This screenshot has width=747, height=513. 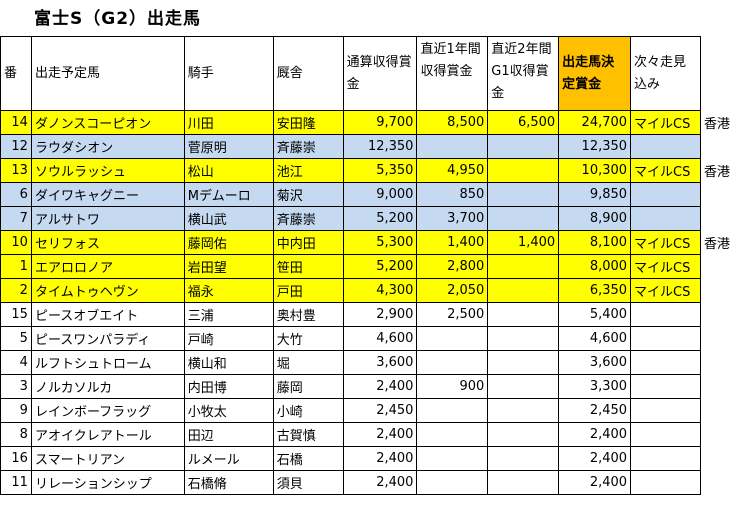 I want to click on cell-decided: 24,700, so click(x=595, y=122).